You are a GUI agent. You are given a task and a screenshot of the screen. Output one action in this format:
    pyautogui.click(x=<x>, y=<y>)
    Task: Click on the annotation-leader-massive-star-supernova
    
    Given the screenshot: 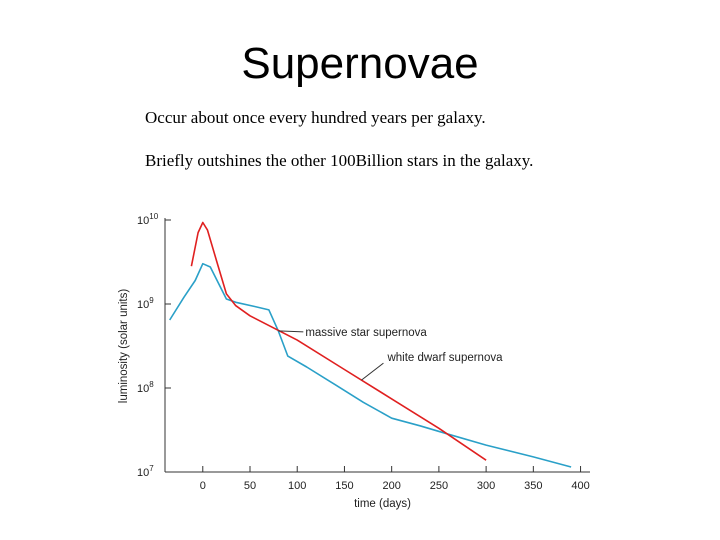 What is the action you would take?
    pyautogui.click(x=291, y=331)
    